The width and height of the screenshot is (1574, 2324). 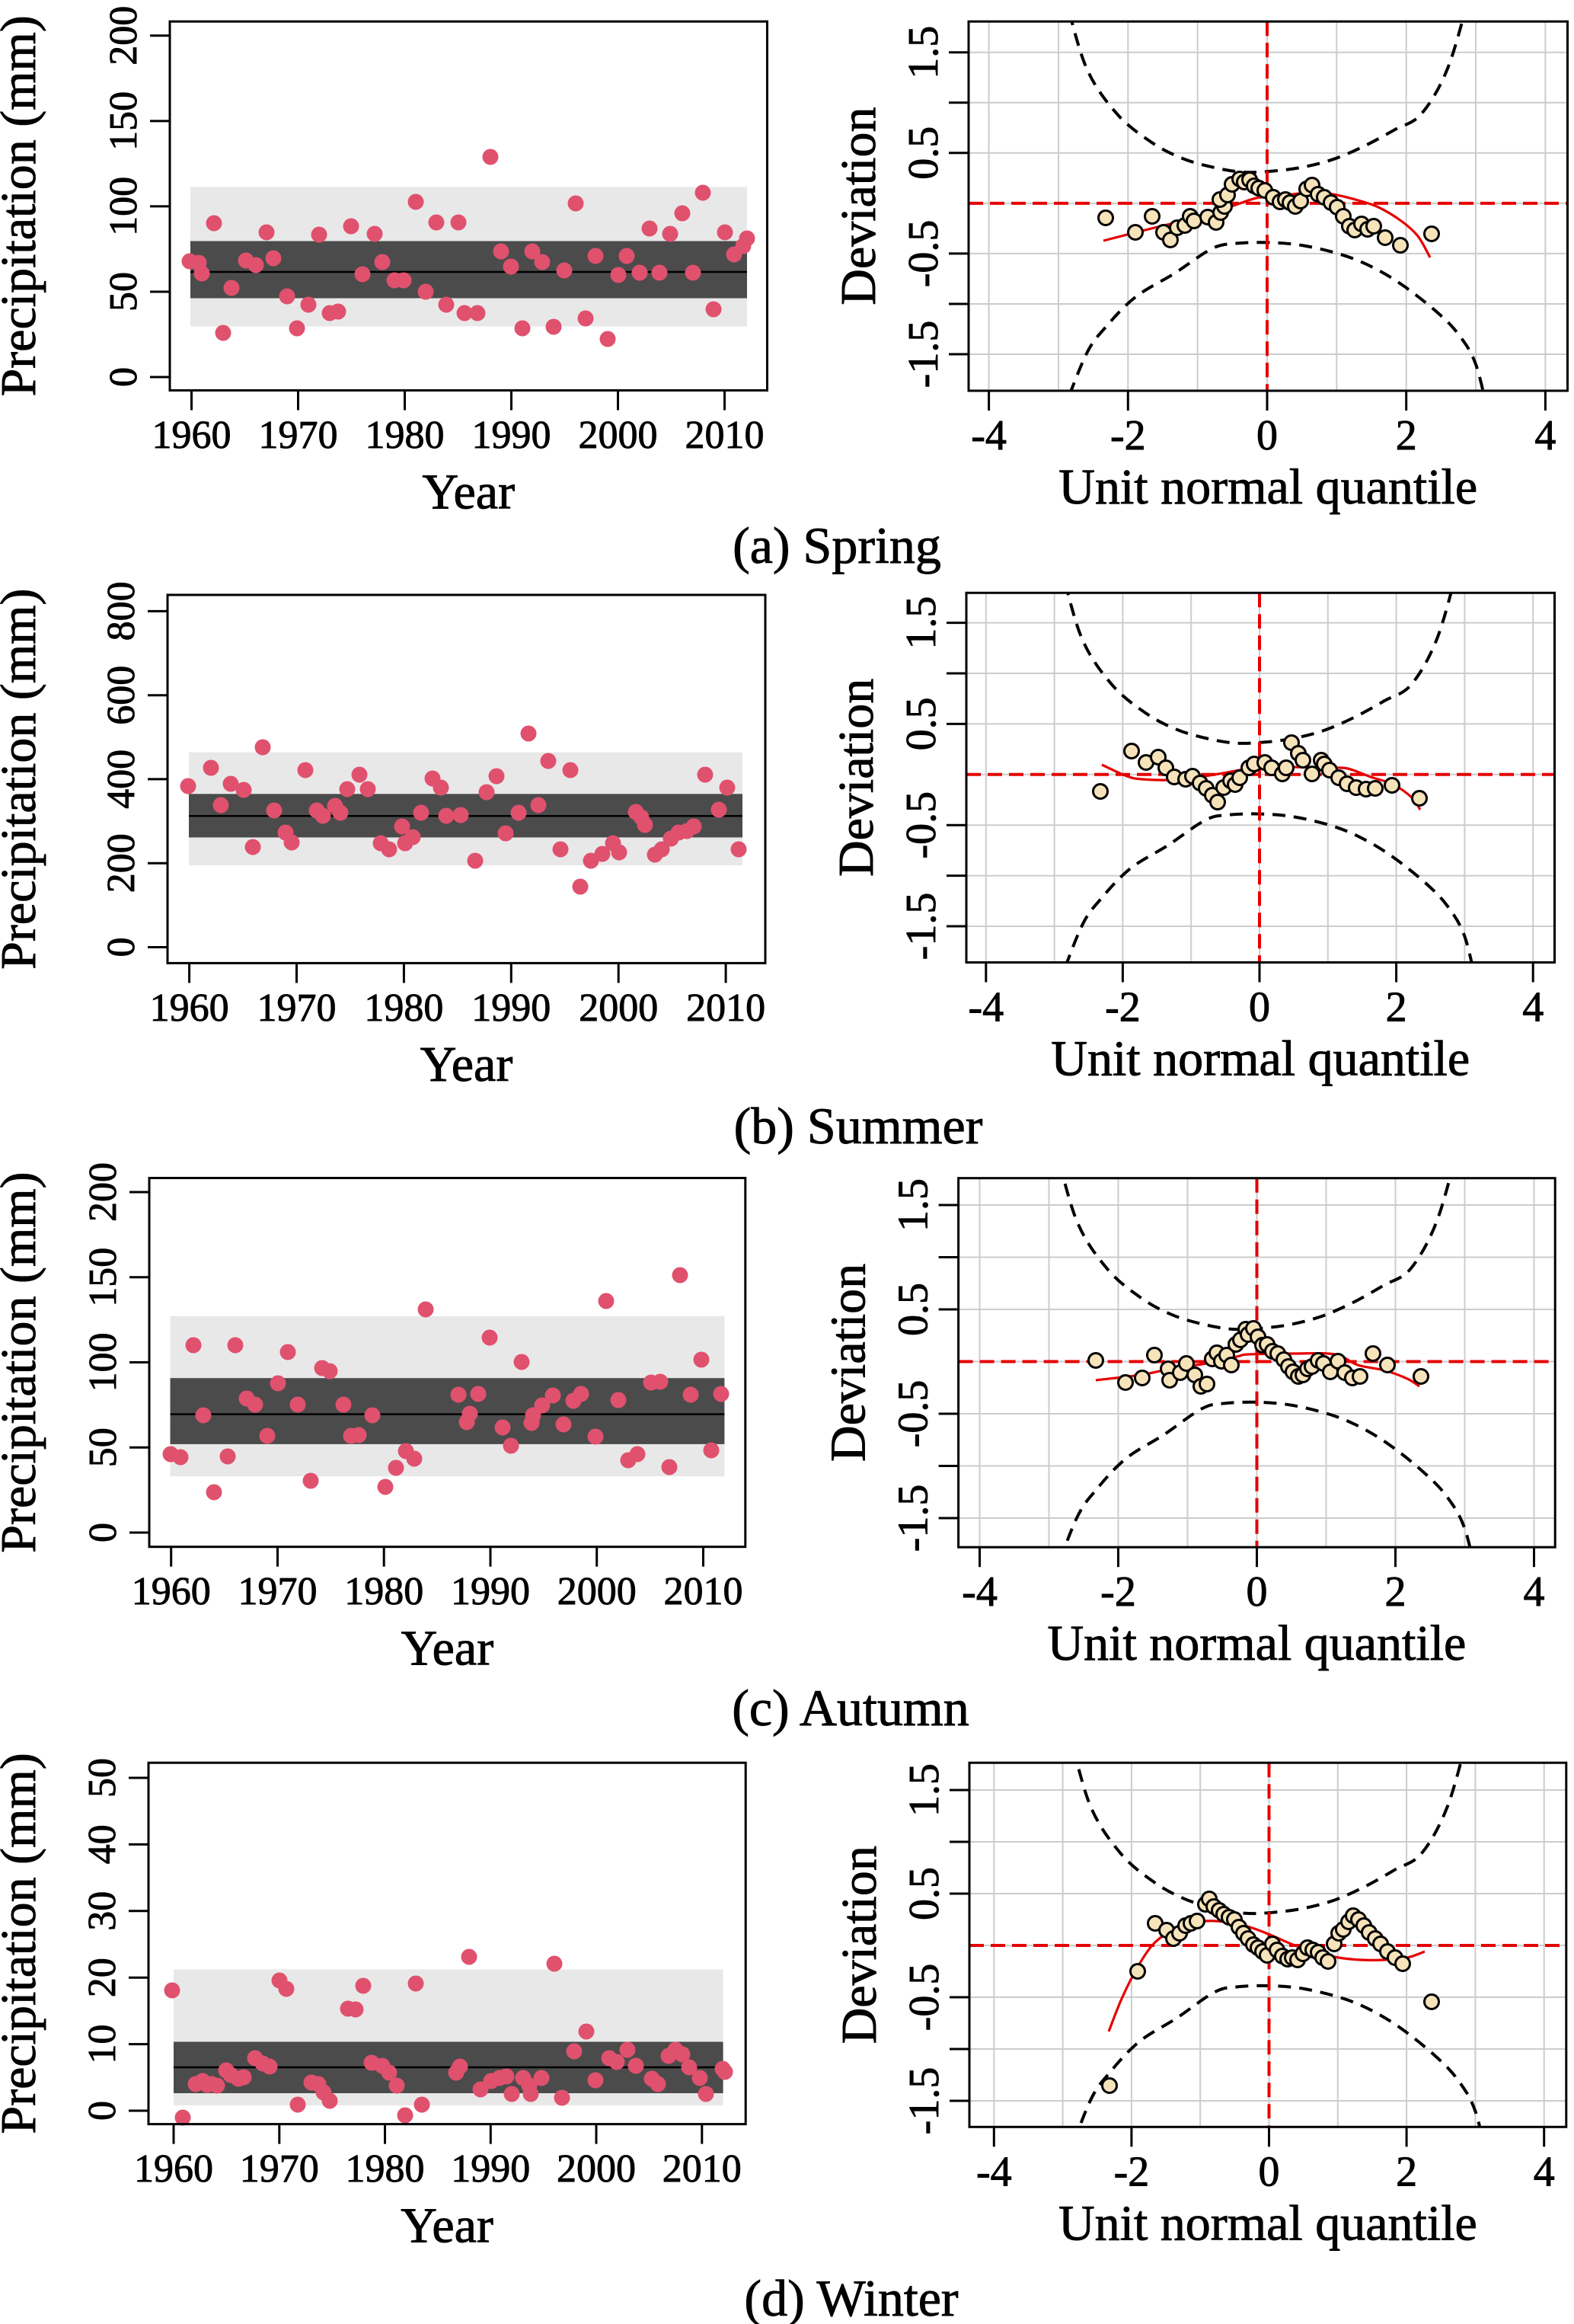 What do you see at coordinates (837, 545) in the screenshot?
I see `svg-text: (a) Spring` at bounding box center [837, 545].